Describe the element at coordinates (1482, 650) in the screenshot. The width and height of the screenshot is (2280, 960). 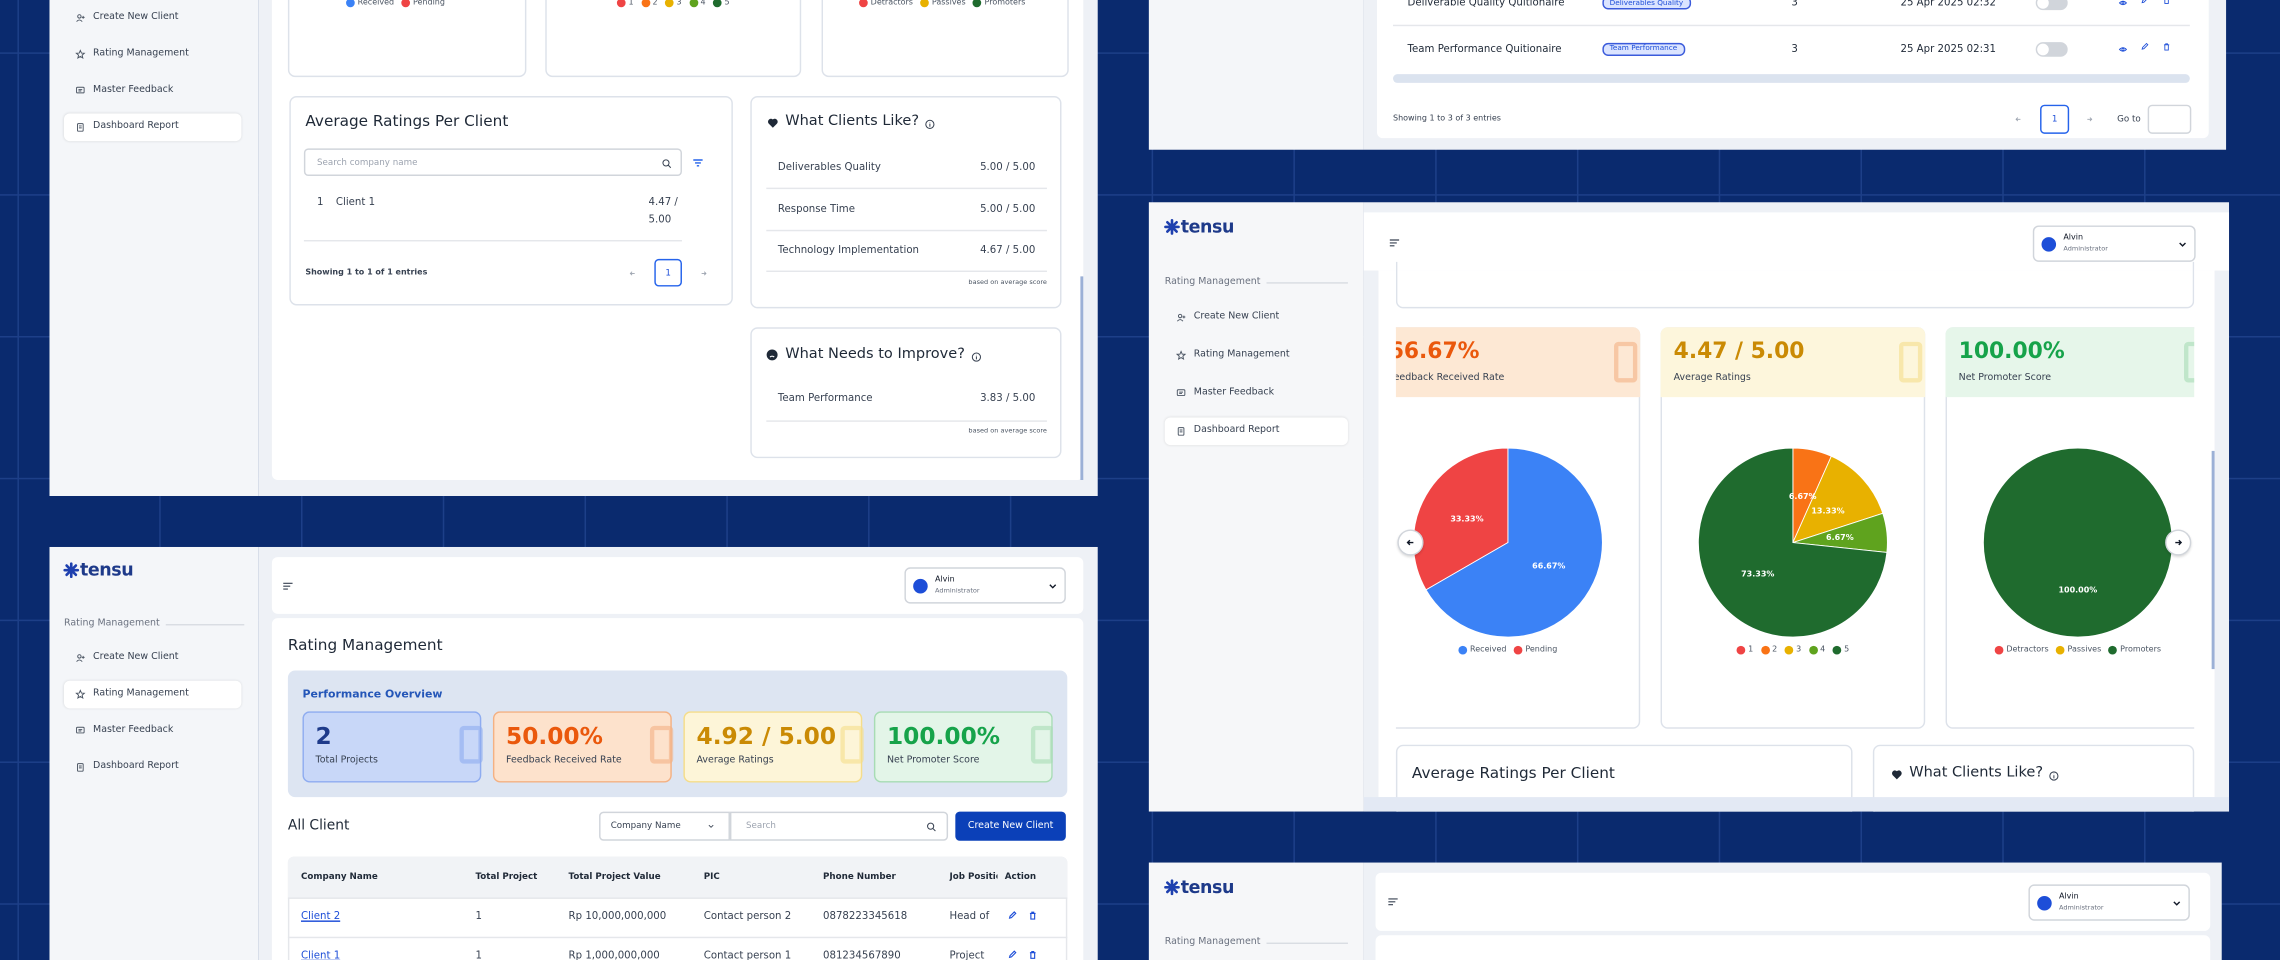
I see `legend-item: Received` at that location.